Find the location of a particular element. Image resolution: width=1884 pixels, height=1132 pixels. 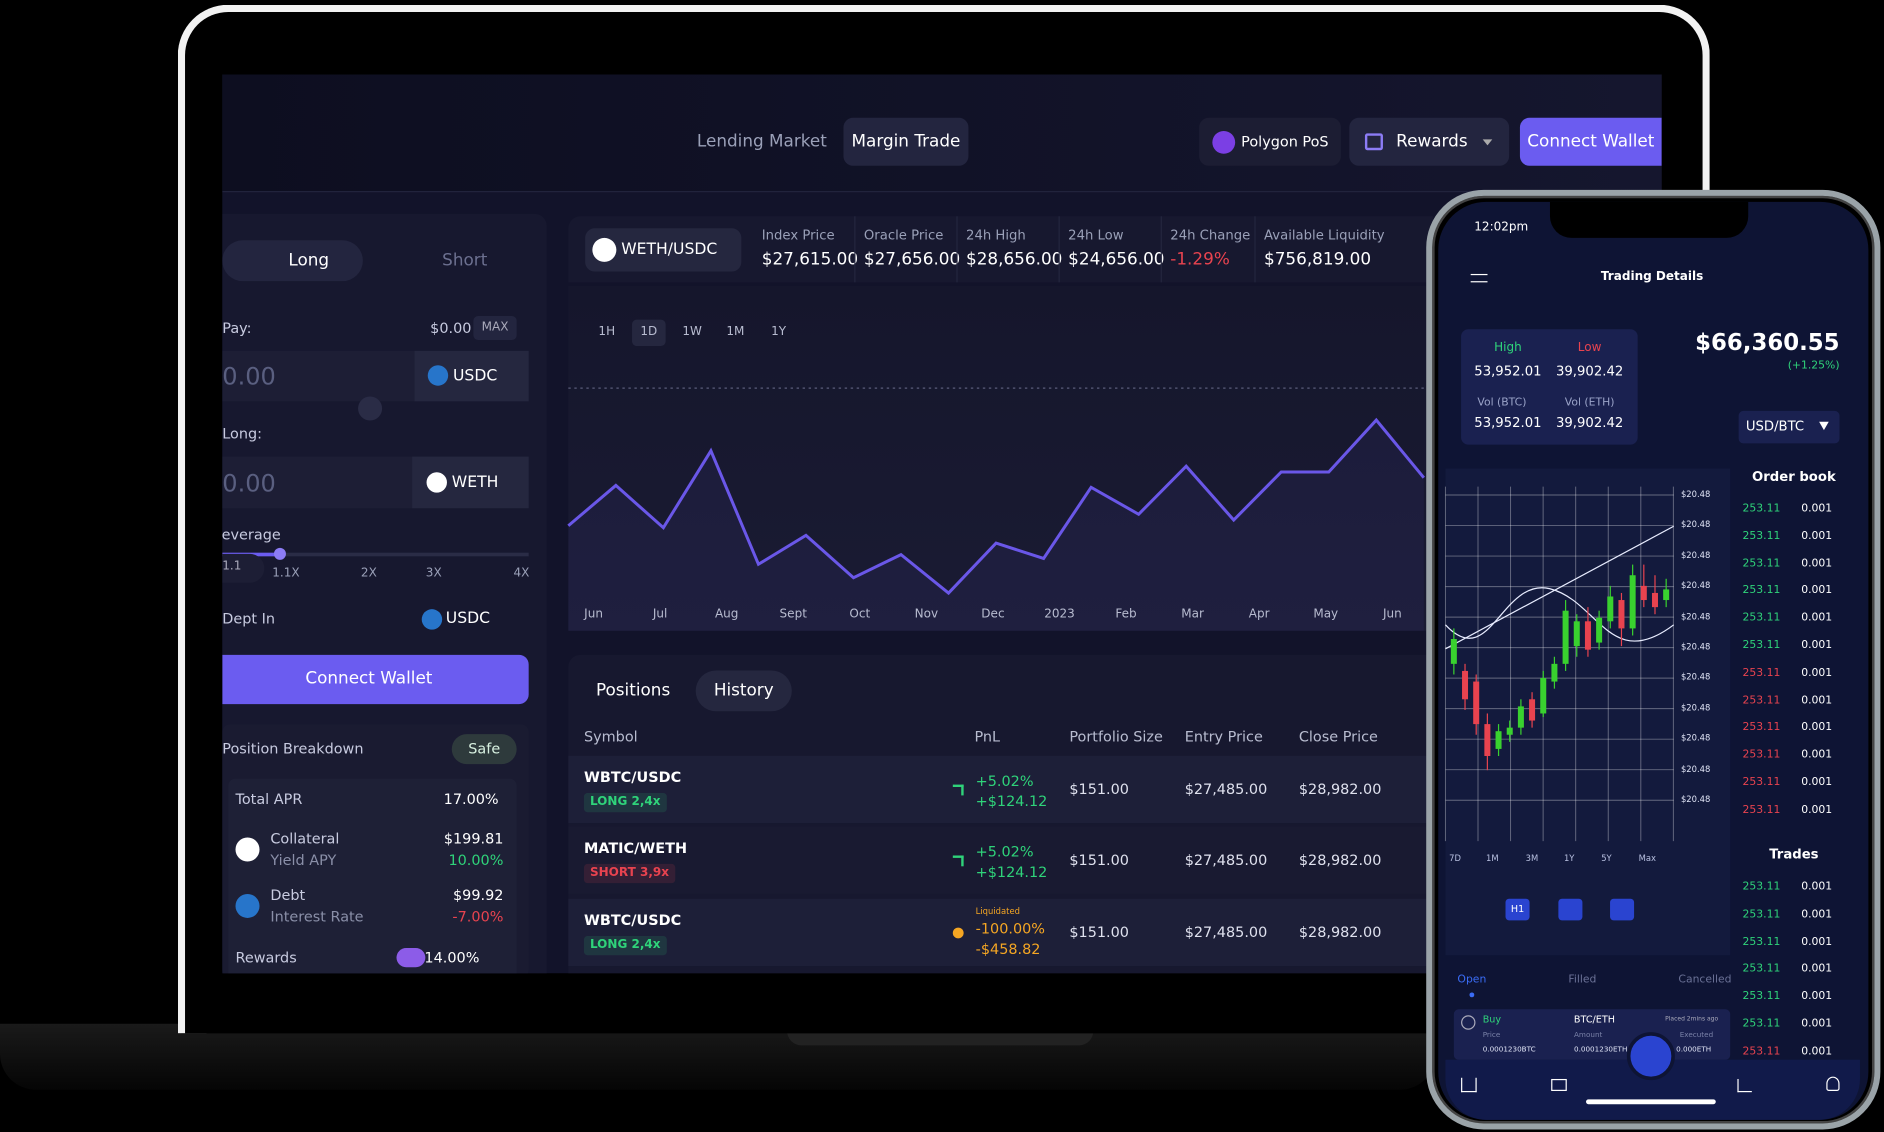

entry: $27,485.00 is located at coordinates (1226, 932).